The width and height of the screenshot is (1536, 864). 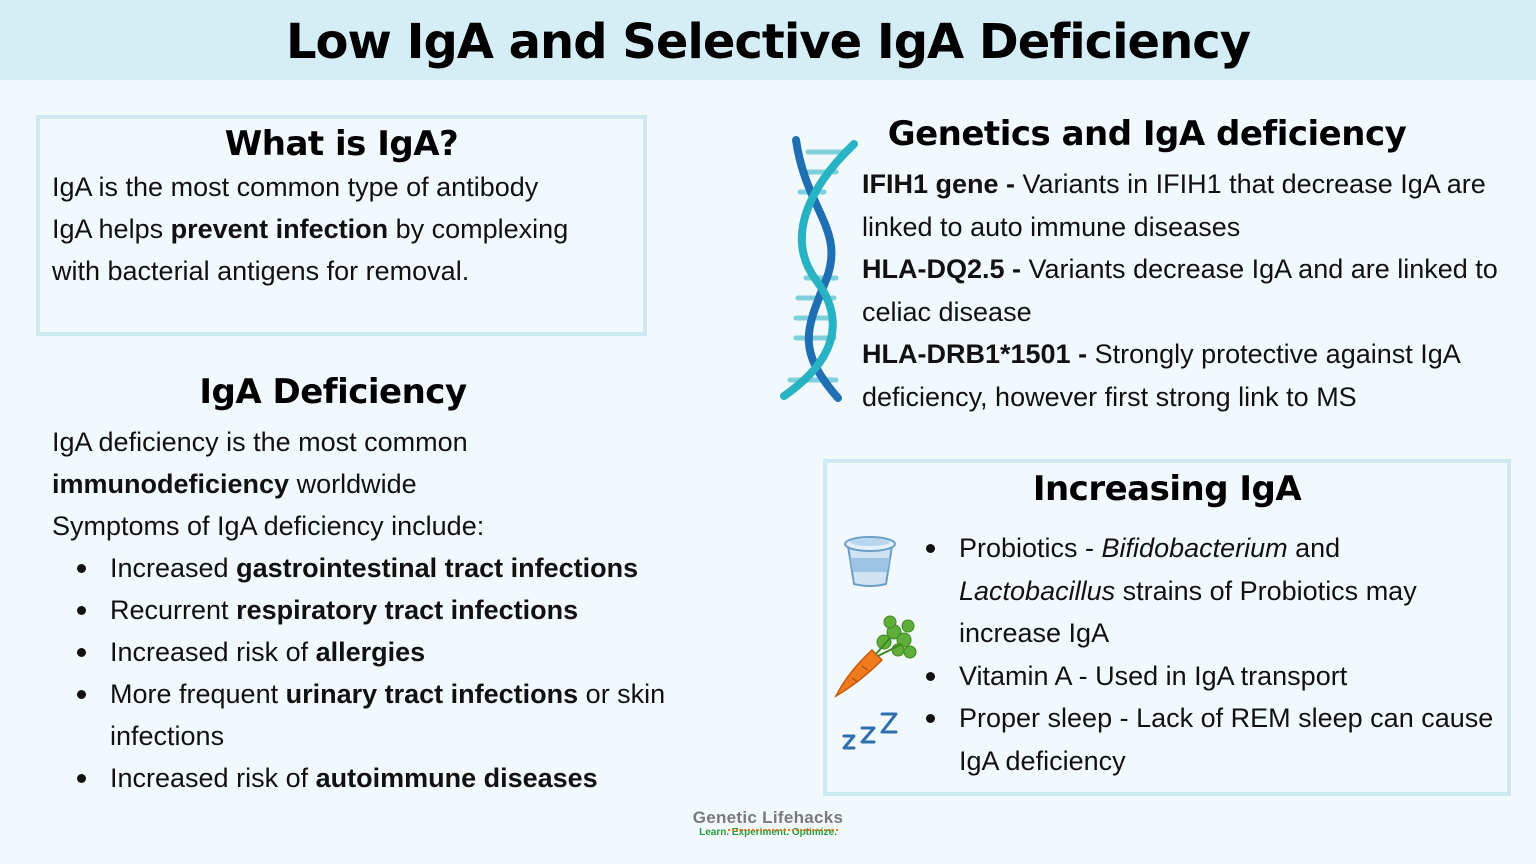 I want to click on symptom-item: Increased risk of allergies, so click(x=377, y=652).